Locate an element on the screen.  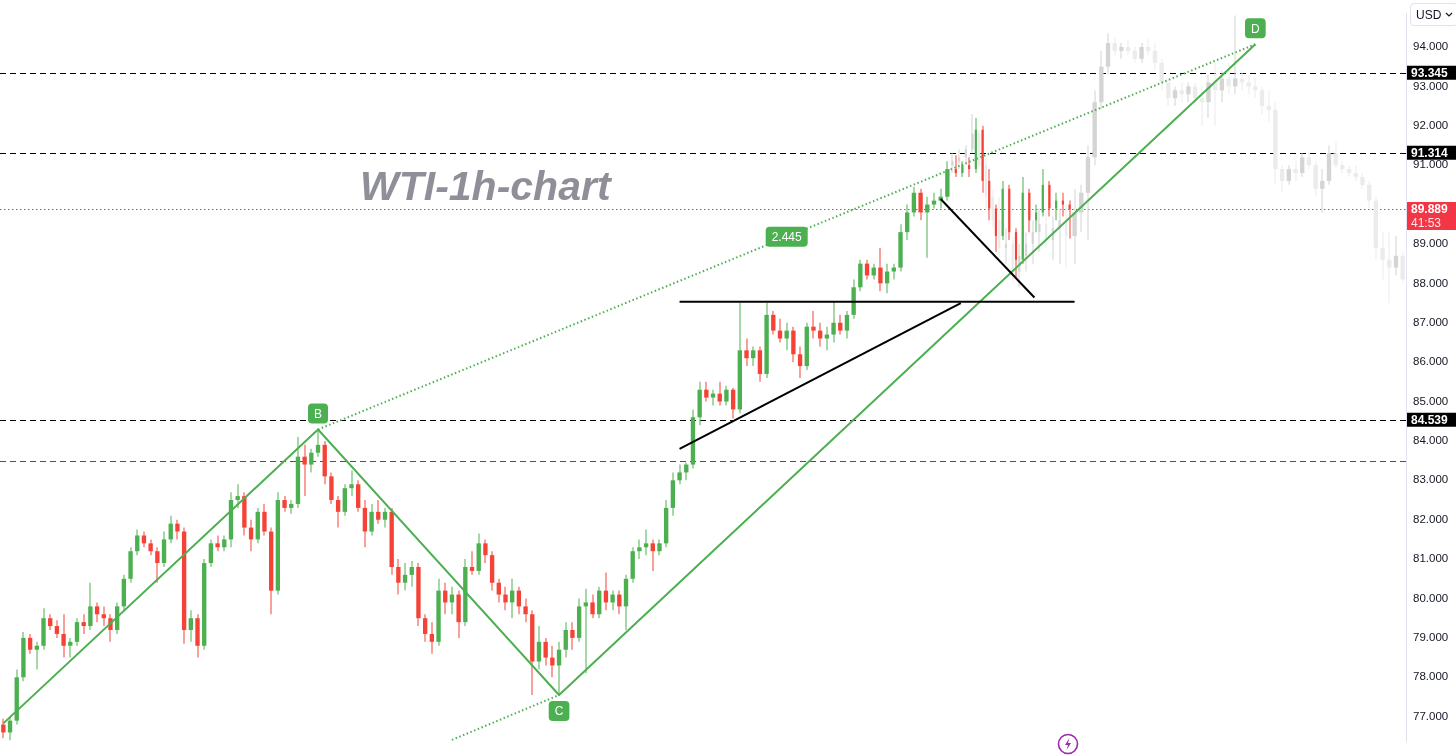
y-axis-title: USD is located at coordinates (1429, 14).